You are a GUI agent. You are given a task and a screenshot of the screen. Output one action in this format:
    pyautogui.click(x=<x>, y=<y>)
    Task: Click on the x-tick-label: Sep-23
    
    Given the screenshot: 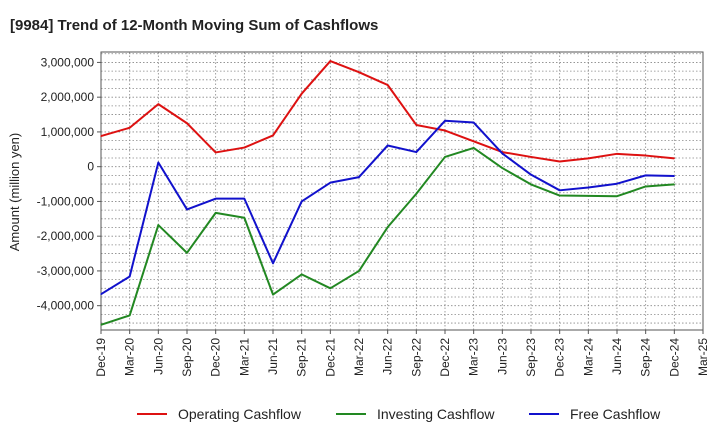 What is the action you would take?
    pyautogui.click(x=531, y=357)
    